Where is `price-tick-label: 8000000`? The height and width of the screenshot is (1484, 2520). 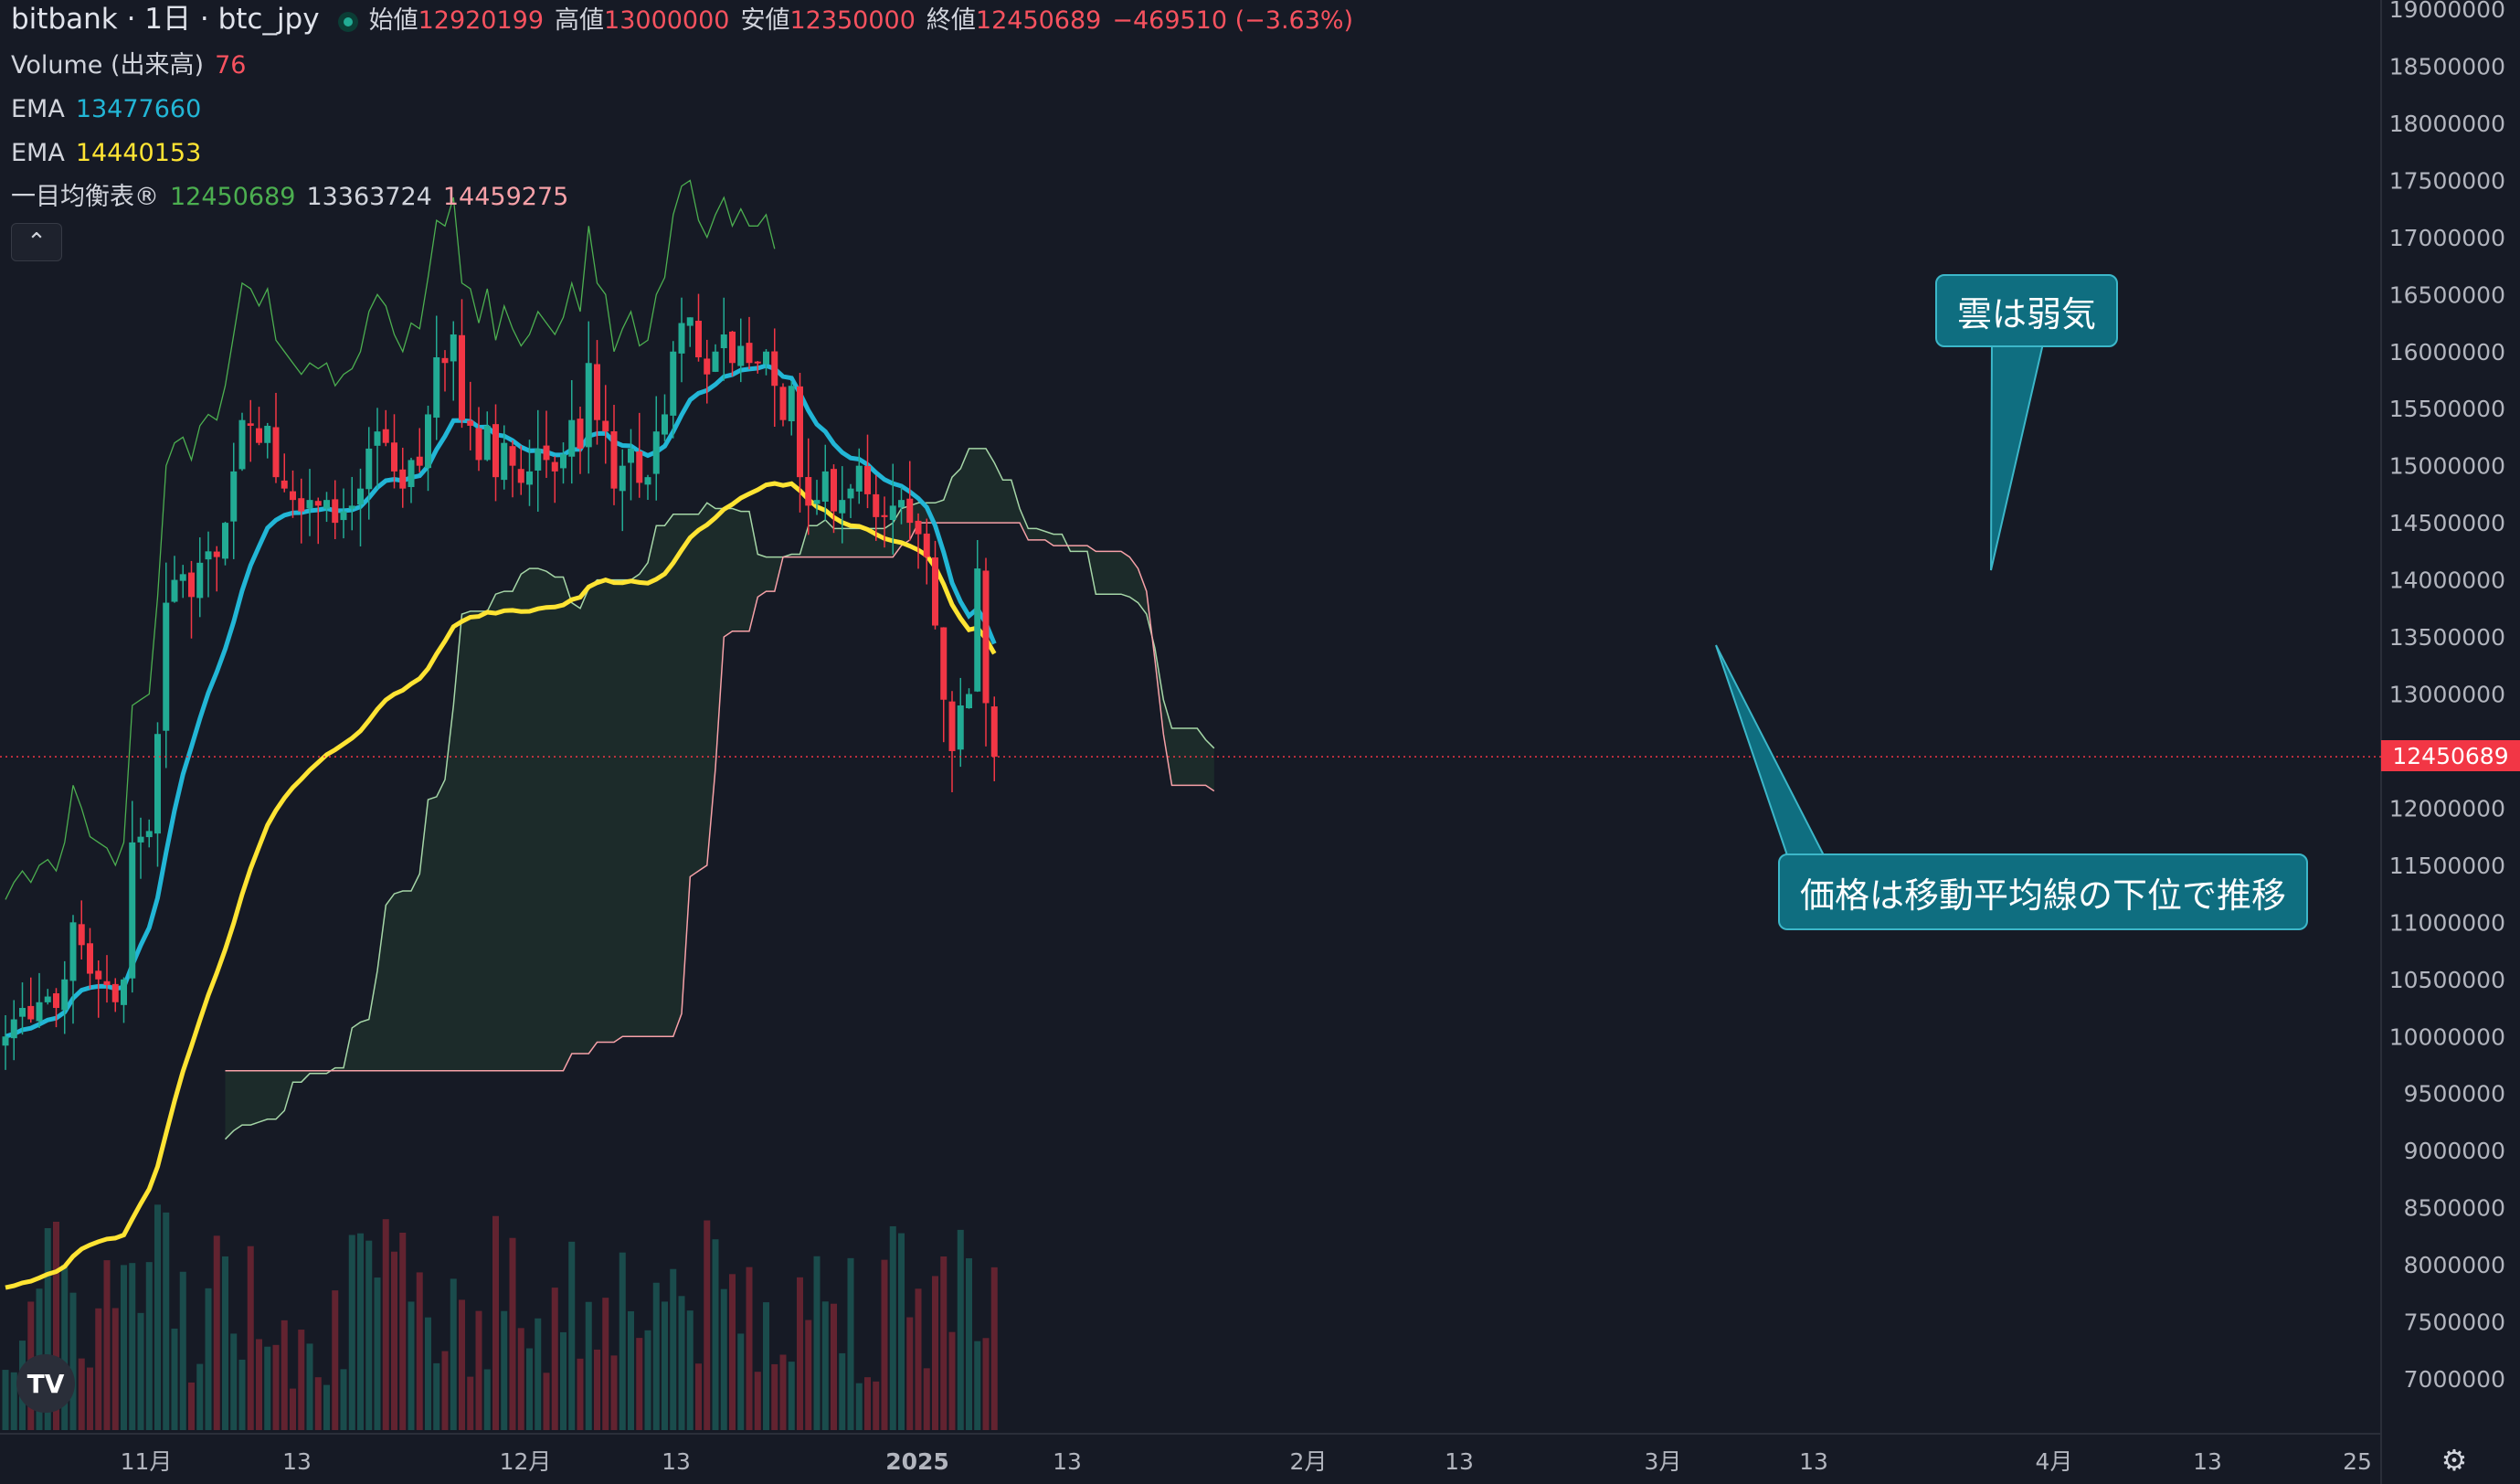 price-tick-label: 8000000 is located at coordinates (2455, 1265).